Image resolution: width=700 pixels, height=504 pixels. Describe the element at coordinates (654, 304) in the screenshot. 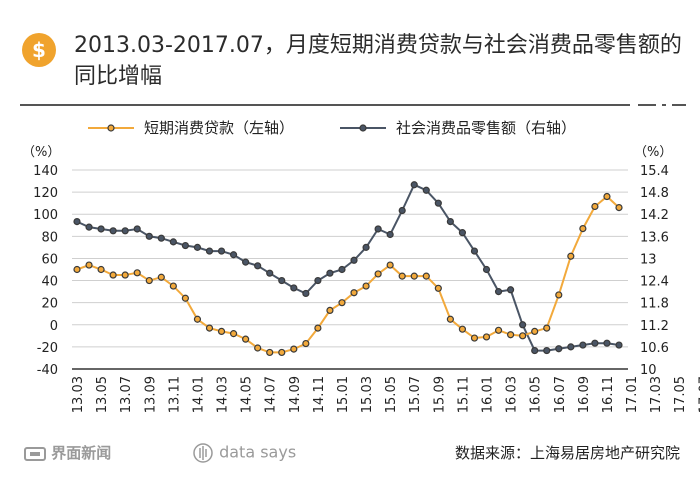

I see `right-tick-label: 11.8` at that location.